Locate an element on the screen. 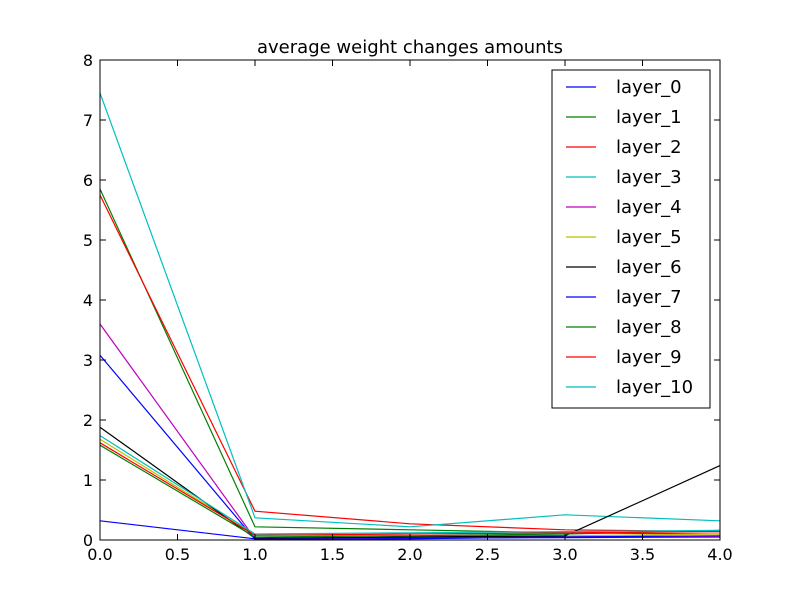  y-tick-label: 2 is located at coordinates (88, 420).